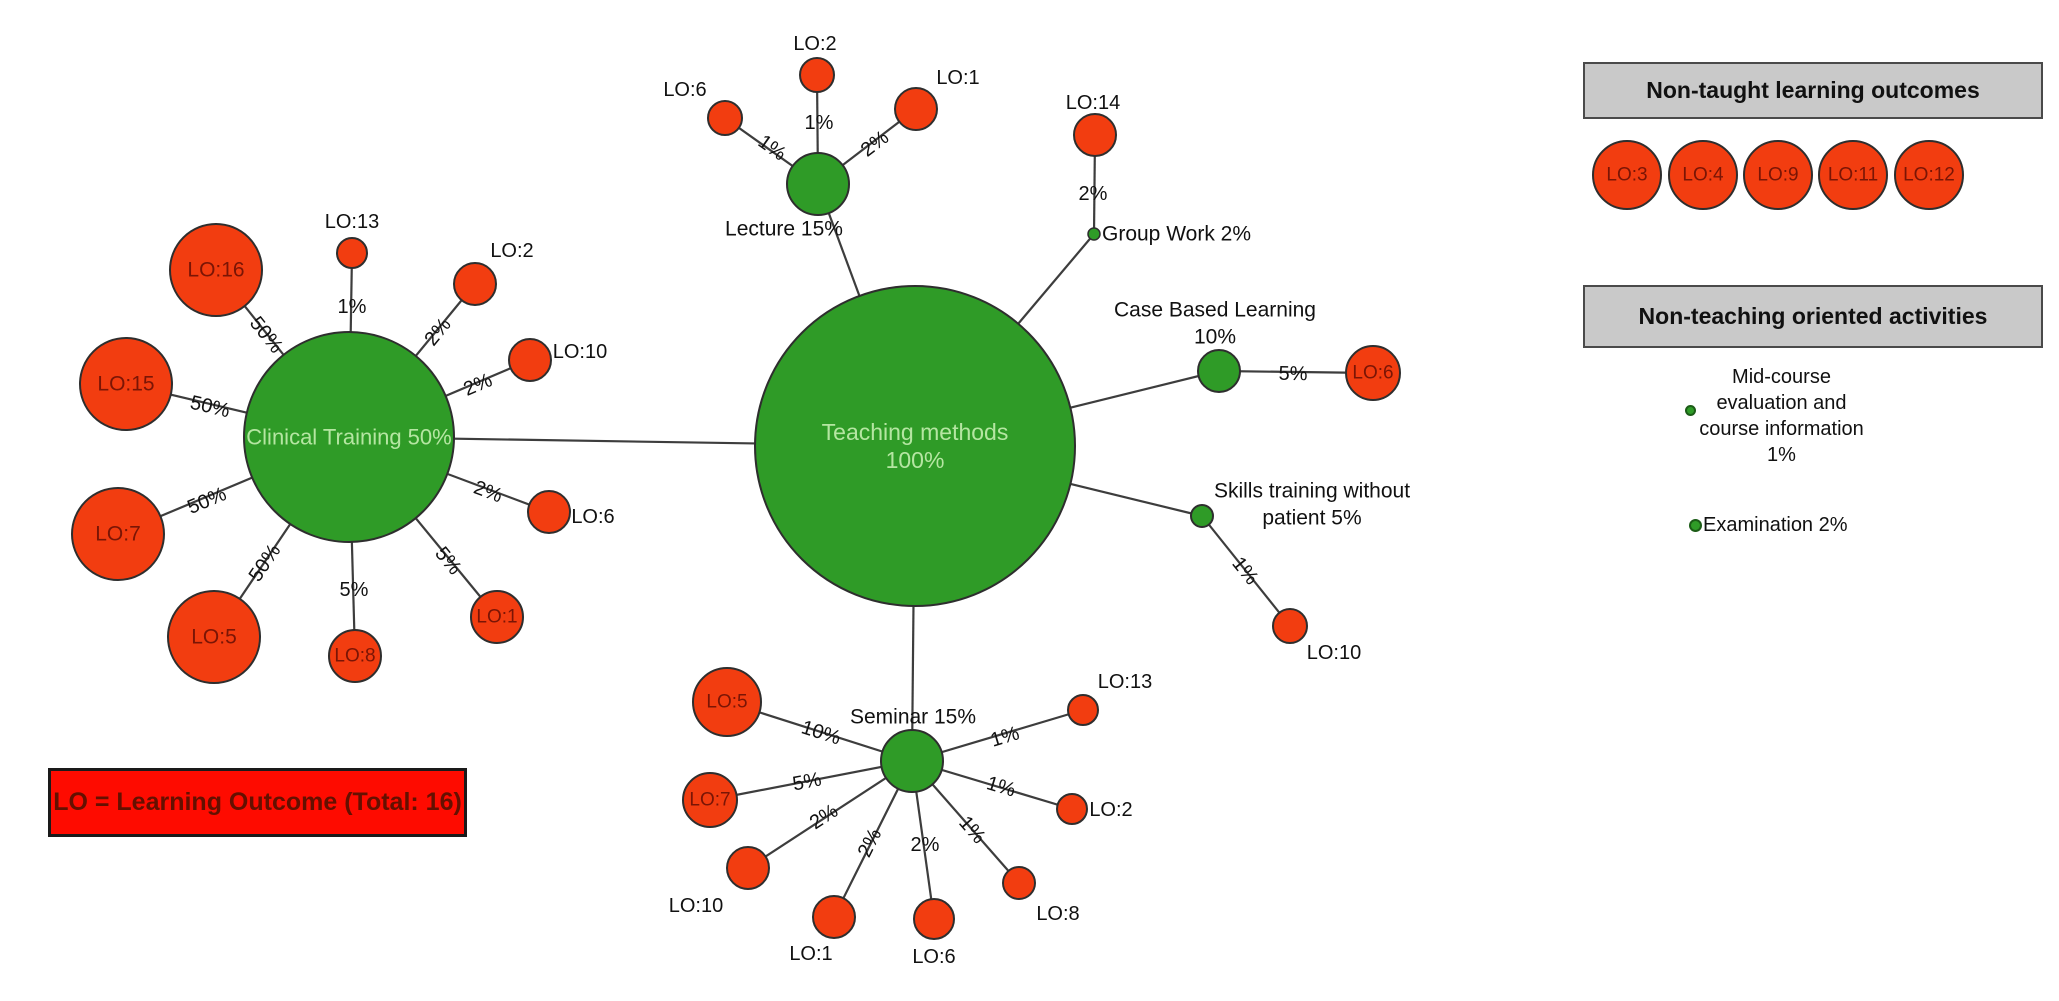 This screenshot has height=1001, width=2059. What do you see at coordinates (915, 432) in the screenshot?
I see `node-label-teaching: Teaching methods` at bounding box center [915, 432].